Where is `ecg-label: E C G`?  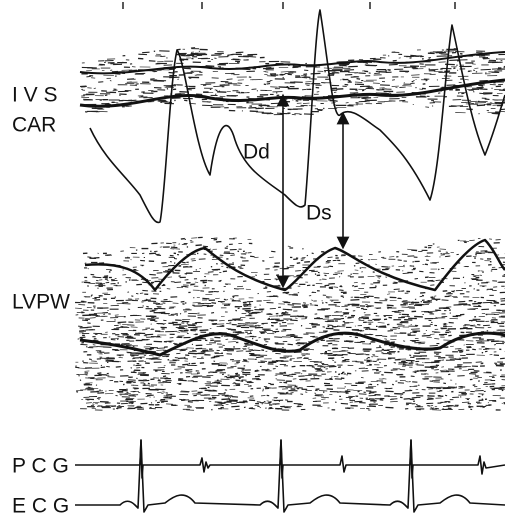 ecg-label: E C G is located at coordinates (40, 506).